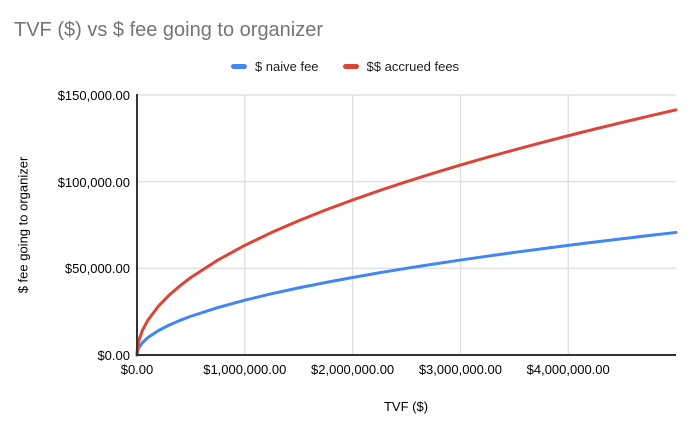  I want to click on legend-swatch-naive-fee, so click(238, 66).